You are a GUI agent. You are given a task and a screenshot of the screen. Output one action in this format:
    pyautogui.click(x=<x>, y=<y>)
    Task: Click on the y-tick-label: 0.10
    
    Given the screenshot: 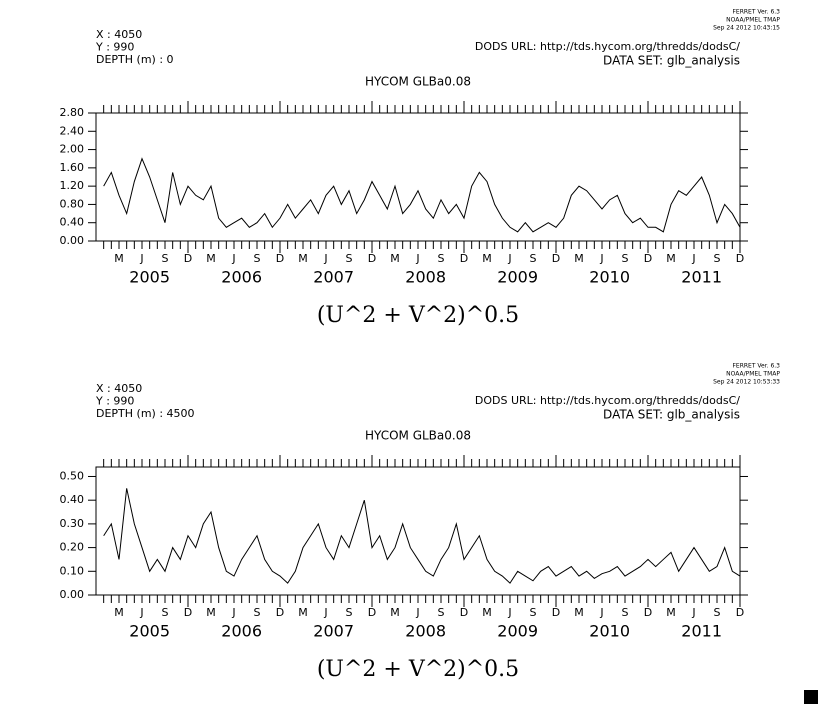 What is the action you would take?
    pyautogui.click(x=72, y=570)
    